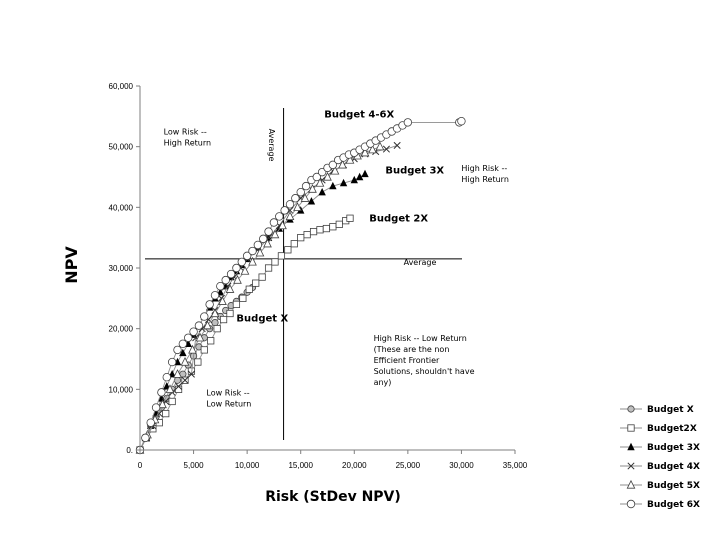 The width and height of the screenshot is (720, 540). What do you see at coordinates (300, 465) in the screenshot?
I see `x-tick-label: 15,000` at bounding box center [300, 465].